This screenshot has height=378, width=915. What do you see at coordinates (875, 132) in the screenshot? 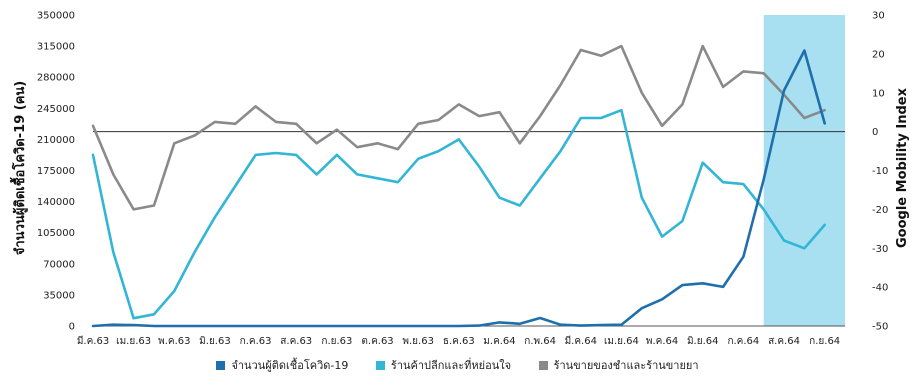
I see `y-right-tick-label: 0` at bounding box center [875, 132].